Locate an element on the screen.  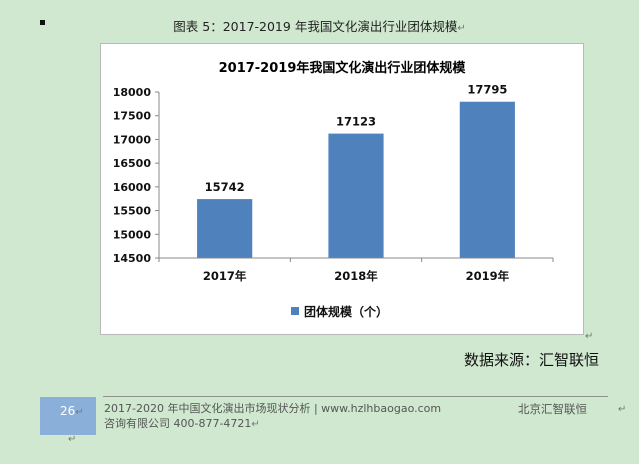
y-axis: 14500 15000 15500 16000 16500 17000 17500 18000 is located at coordinates (136, 175).